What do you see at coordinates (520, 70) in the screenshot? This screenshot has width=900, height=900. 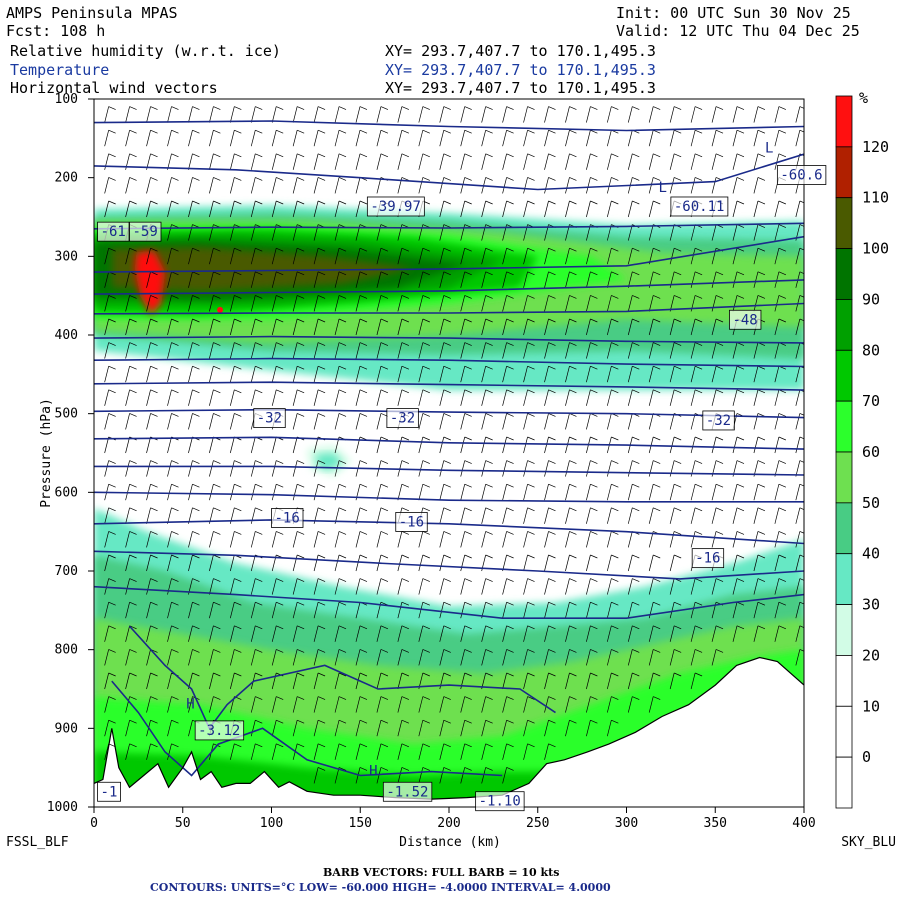 I see `field-xy-temperature: XY= 293.7,407.7 to 170.1,495.3` at bounding box center [520, 70].